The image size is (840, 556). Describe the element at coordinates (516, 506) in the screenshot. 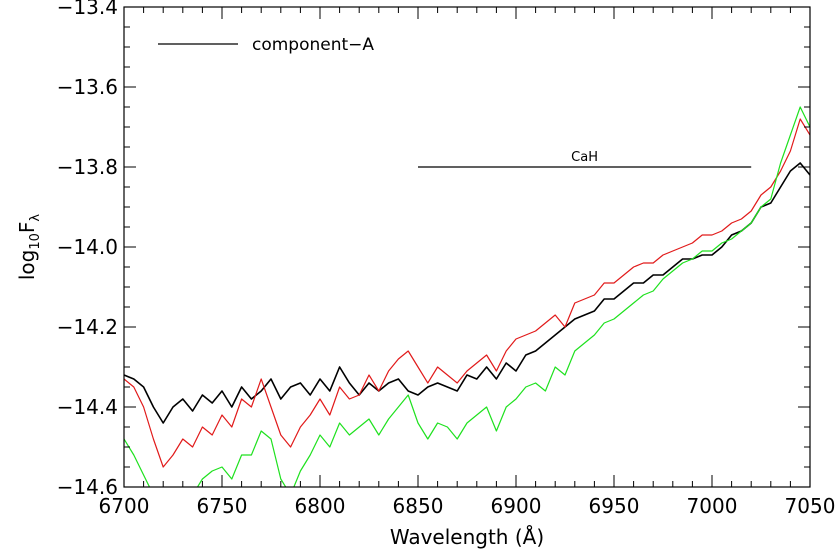

I see `x-tick-label: 6900` at that location.